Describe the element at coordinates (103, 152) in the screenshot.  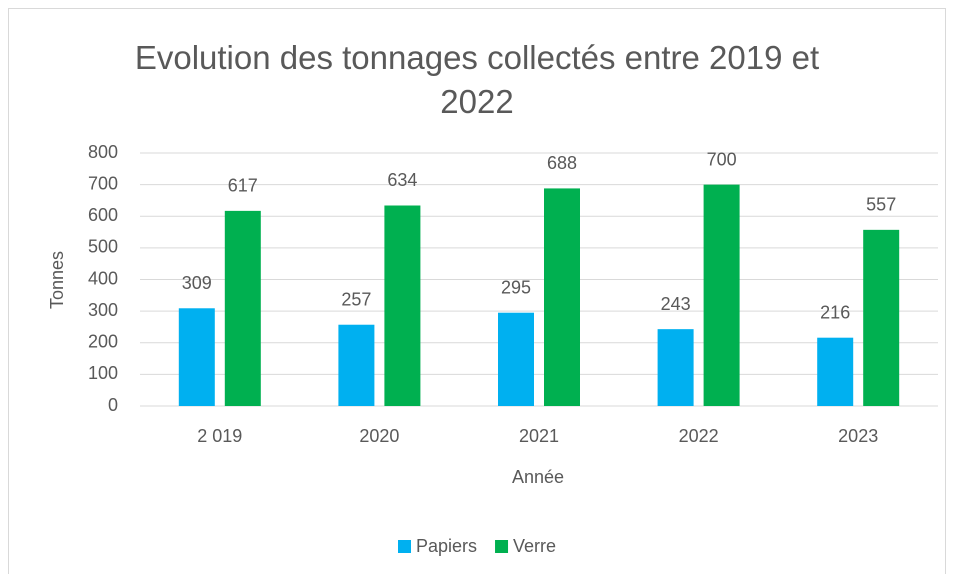
I see `y-tick-label: 800` at that location.